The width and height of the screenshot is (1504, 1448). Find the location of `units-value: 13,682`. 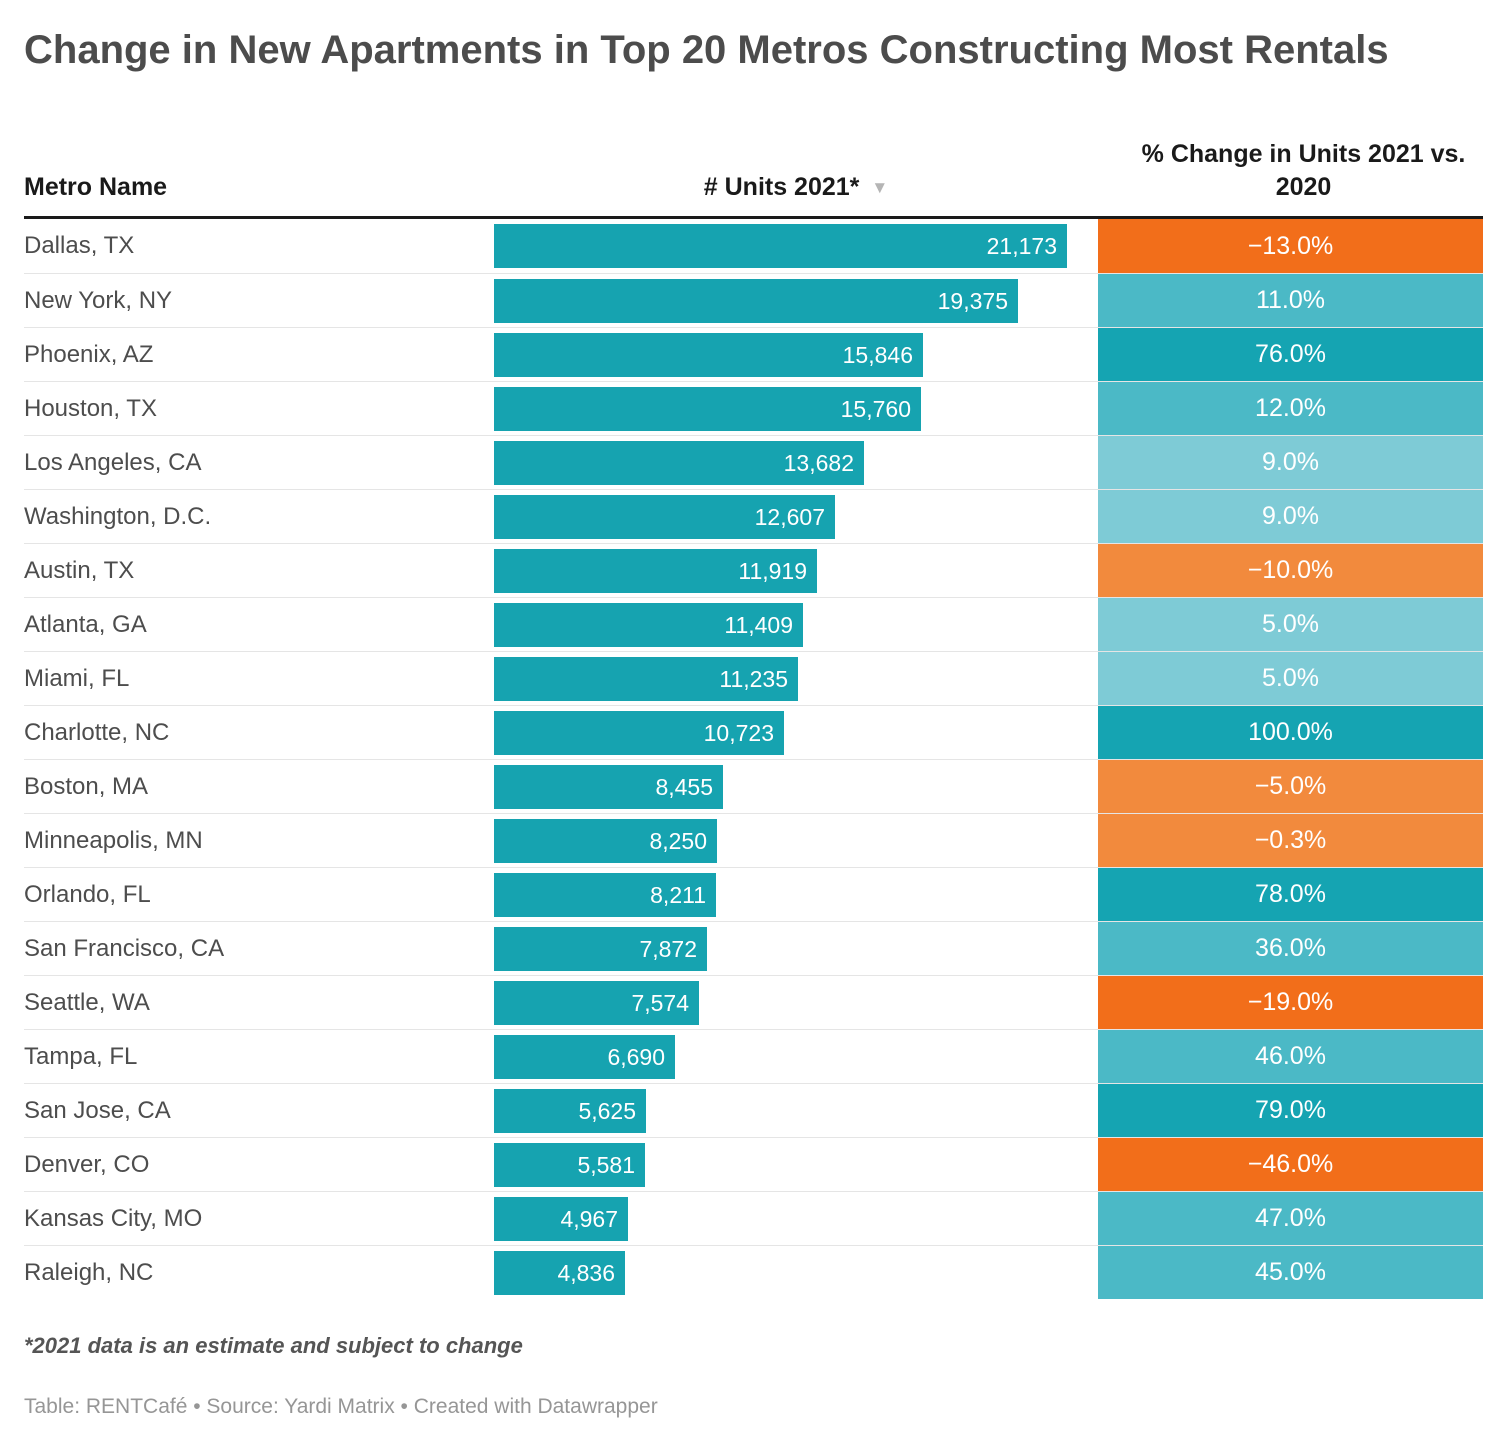

units-value: 13,682 is located at coordinates (818, 462).